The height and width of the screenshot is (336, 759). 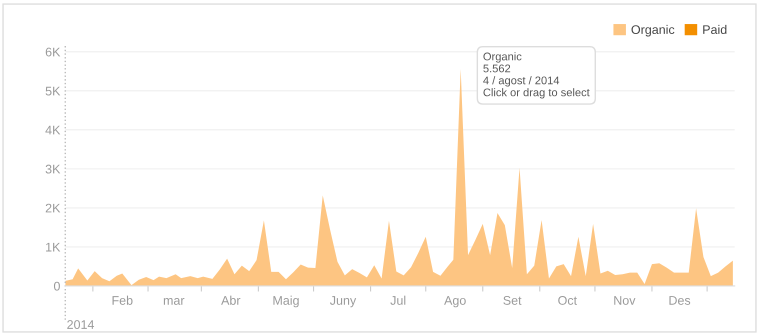 I want to click on x-tick-label: Ago, so click(x=455, y=302).